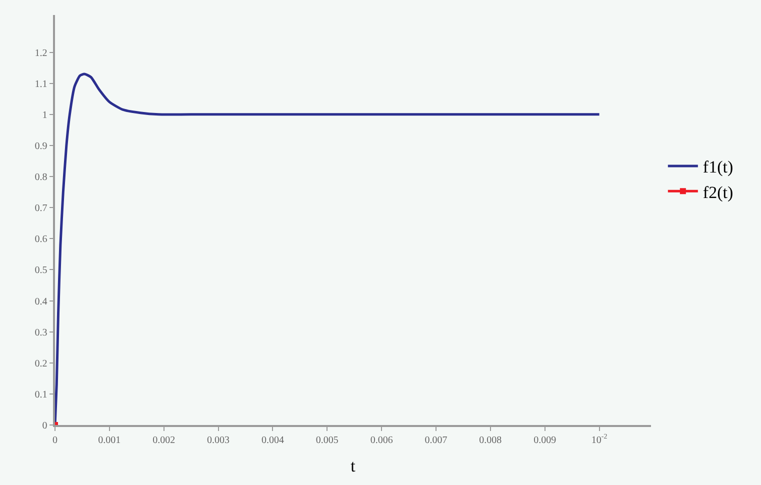  Describe the element at coordinates (41, 146) in the screenshot. I see `y-tick-label: 0.9` at that location.